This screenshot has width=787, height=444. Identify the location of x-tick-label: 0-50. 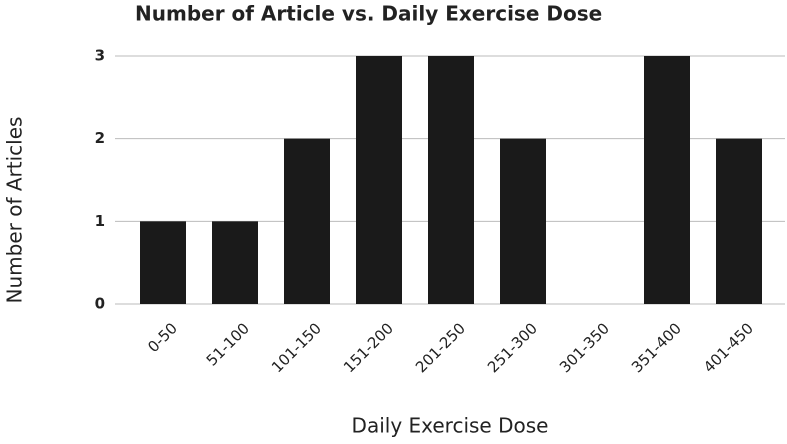
(162, 337).